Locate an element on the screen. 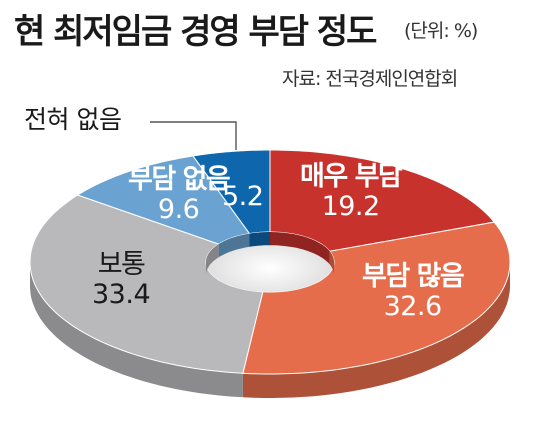  label-none-value: 9.6 is located at coordinates (178, 210).